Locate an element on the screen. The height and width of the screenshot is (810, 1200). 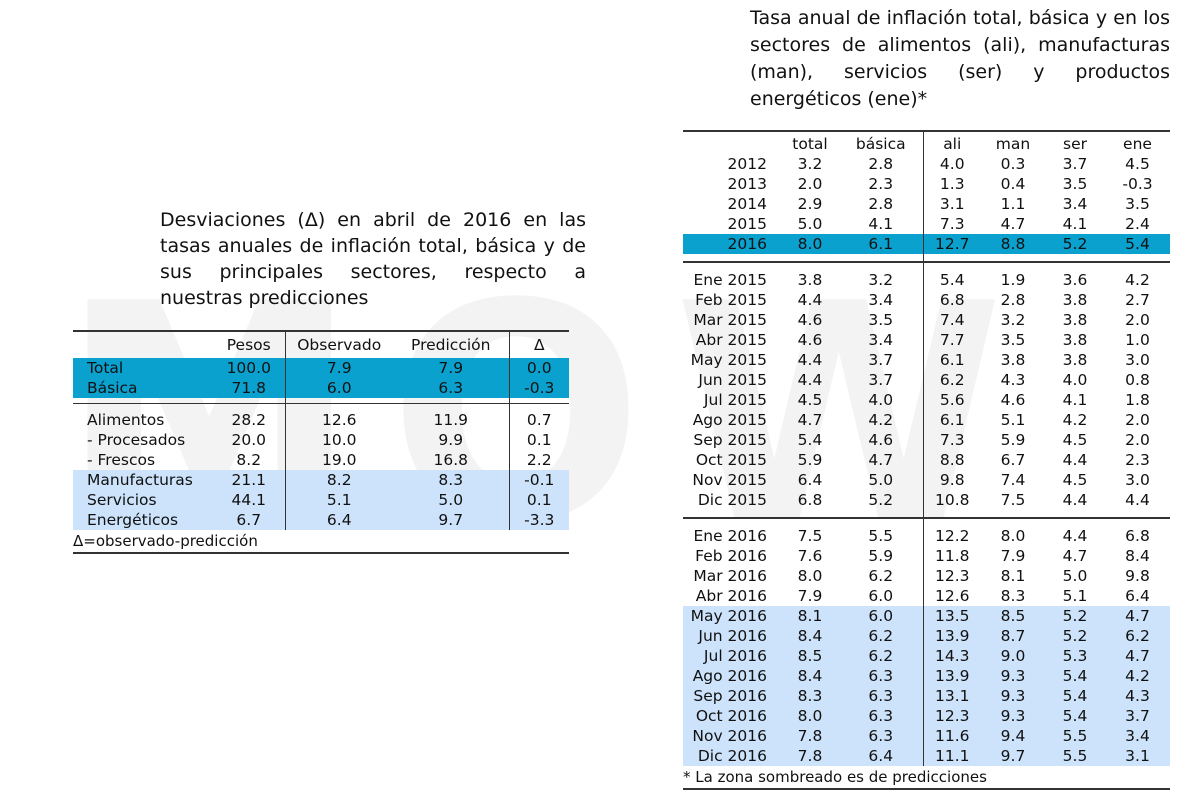
header-observado: Observado is located at coordinates (338, 344).